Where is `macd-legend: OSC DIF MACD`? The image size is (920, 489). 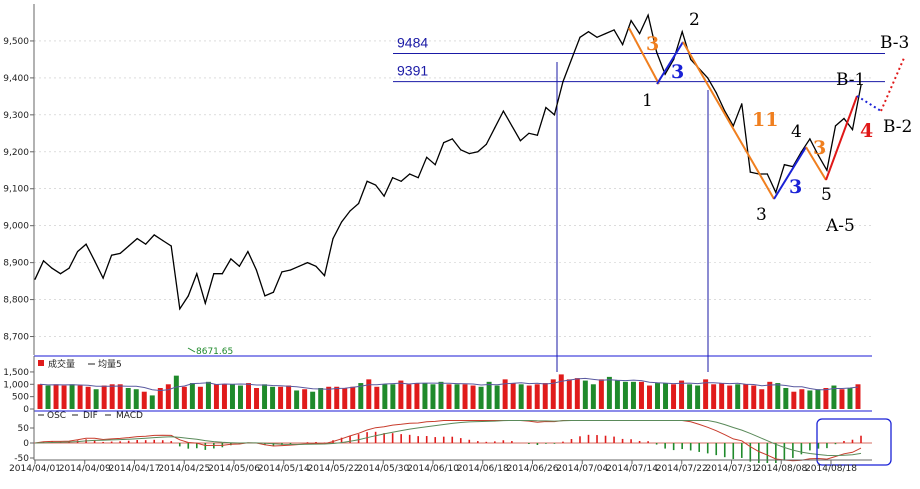
macd-legend: OSC DIF MACD is located at coordinates (90, 416).